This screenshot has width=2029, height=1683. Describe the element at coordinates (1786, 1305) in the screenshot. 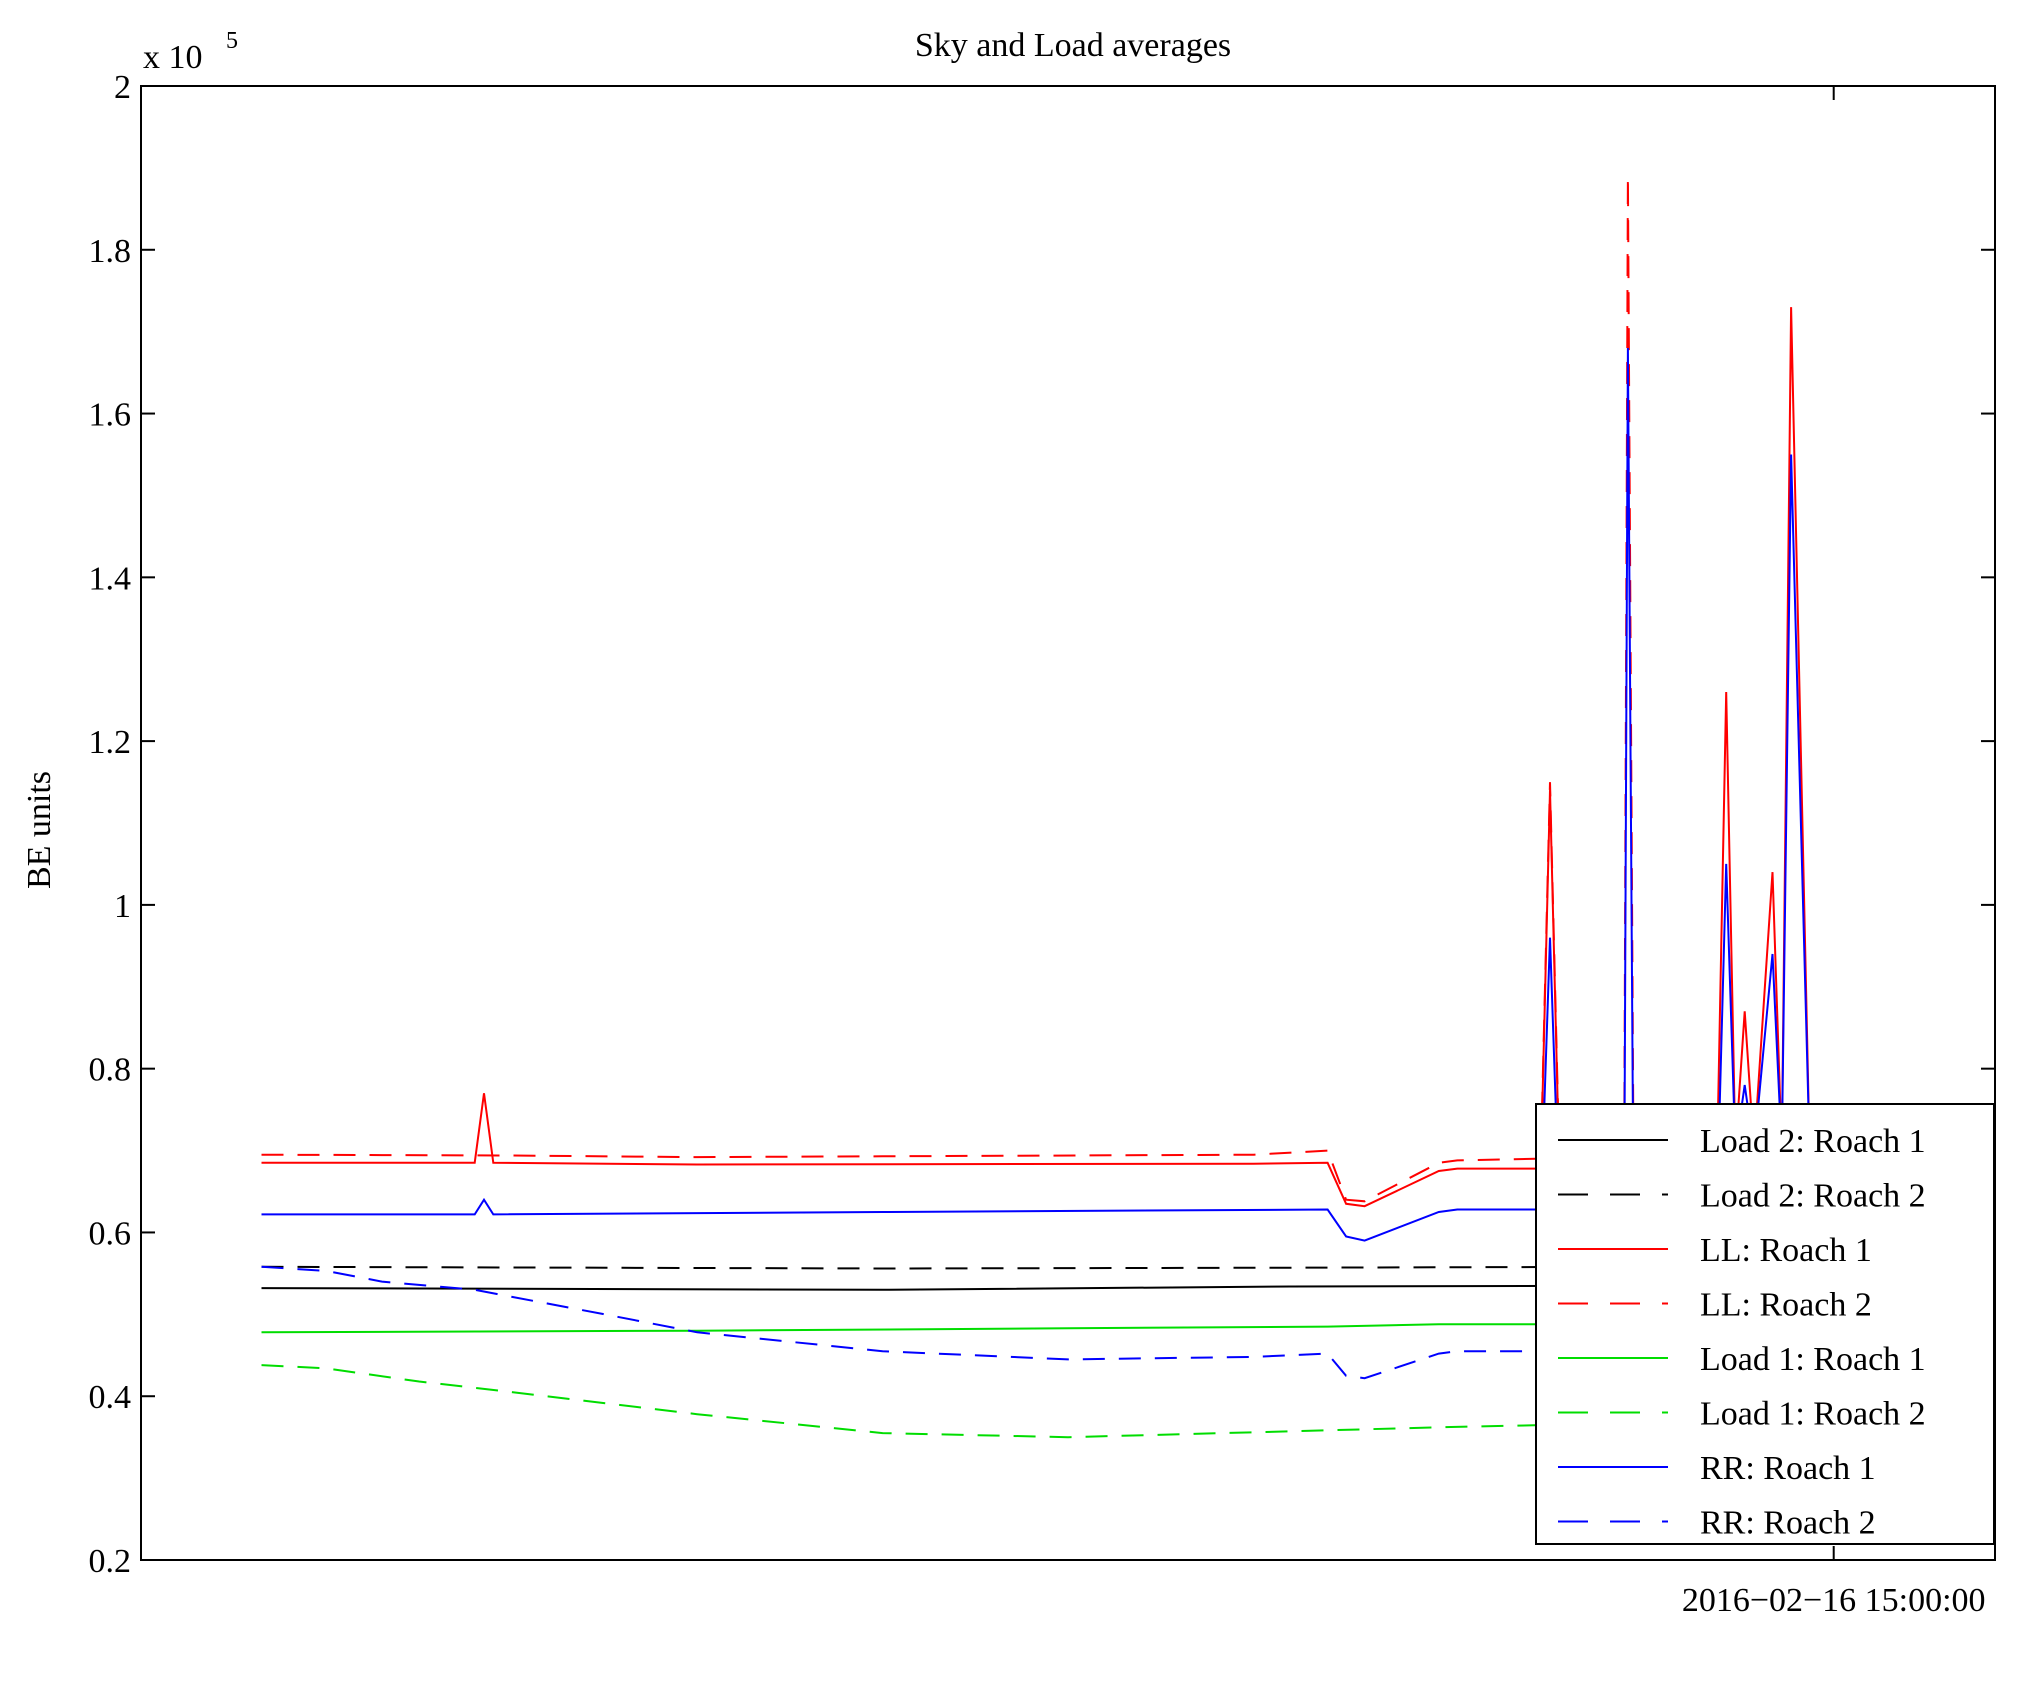

I see `legend-label-3: LL: Roach 2` at that location.